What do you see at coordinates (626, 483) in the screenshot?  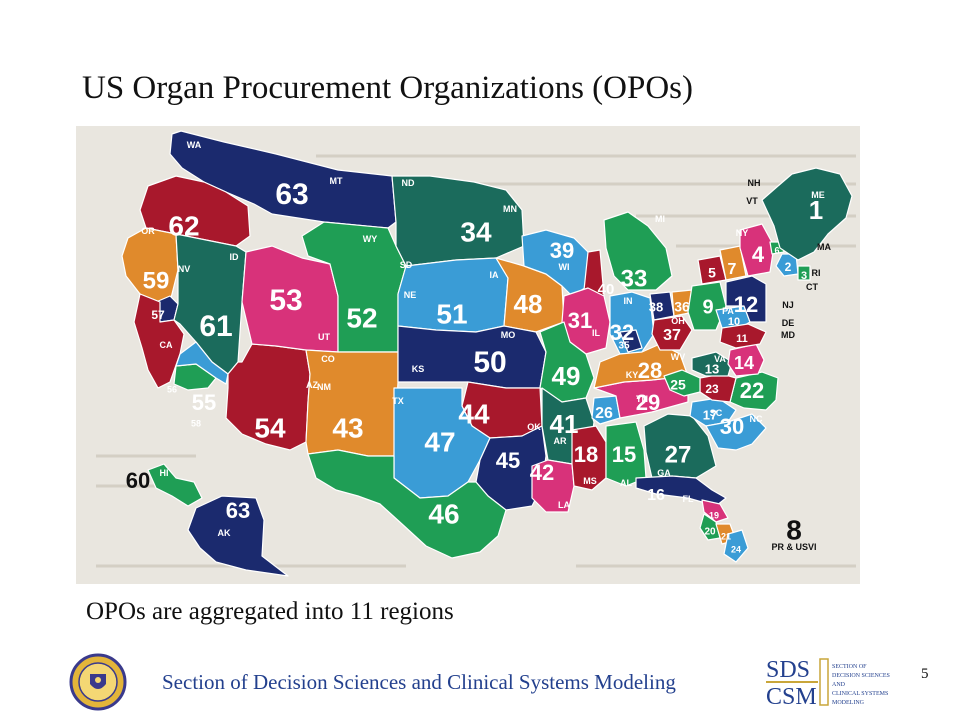 I see `state-label: AL` at bounding box center [626, 483].